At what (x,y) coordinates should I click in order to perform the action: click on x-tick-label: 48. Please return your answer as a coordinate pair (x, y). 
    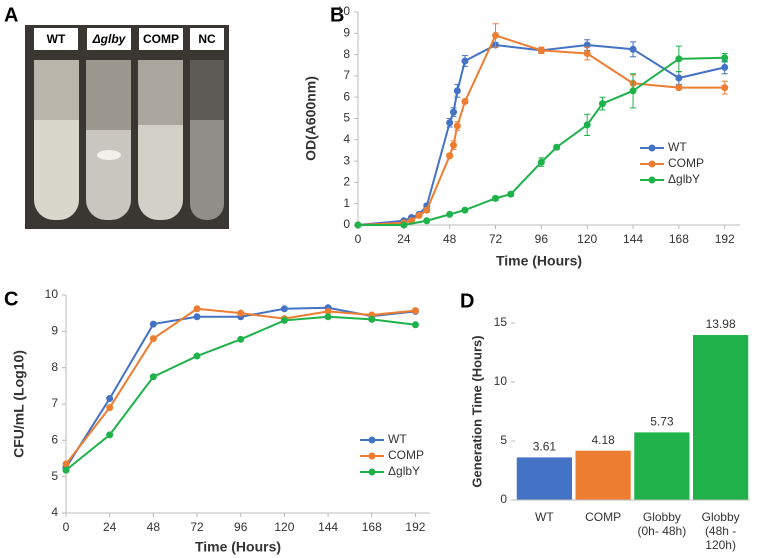
    Looking at the image, I should click on (450, 239).